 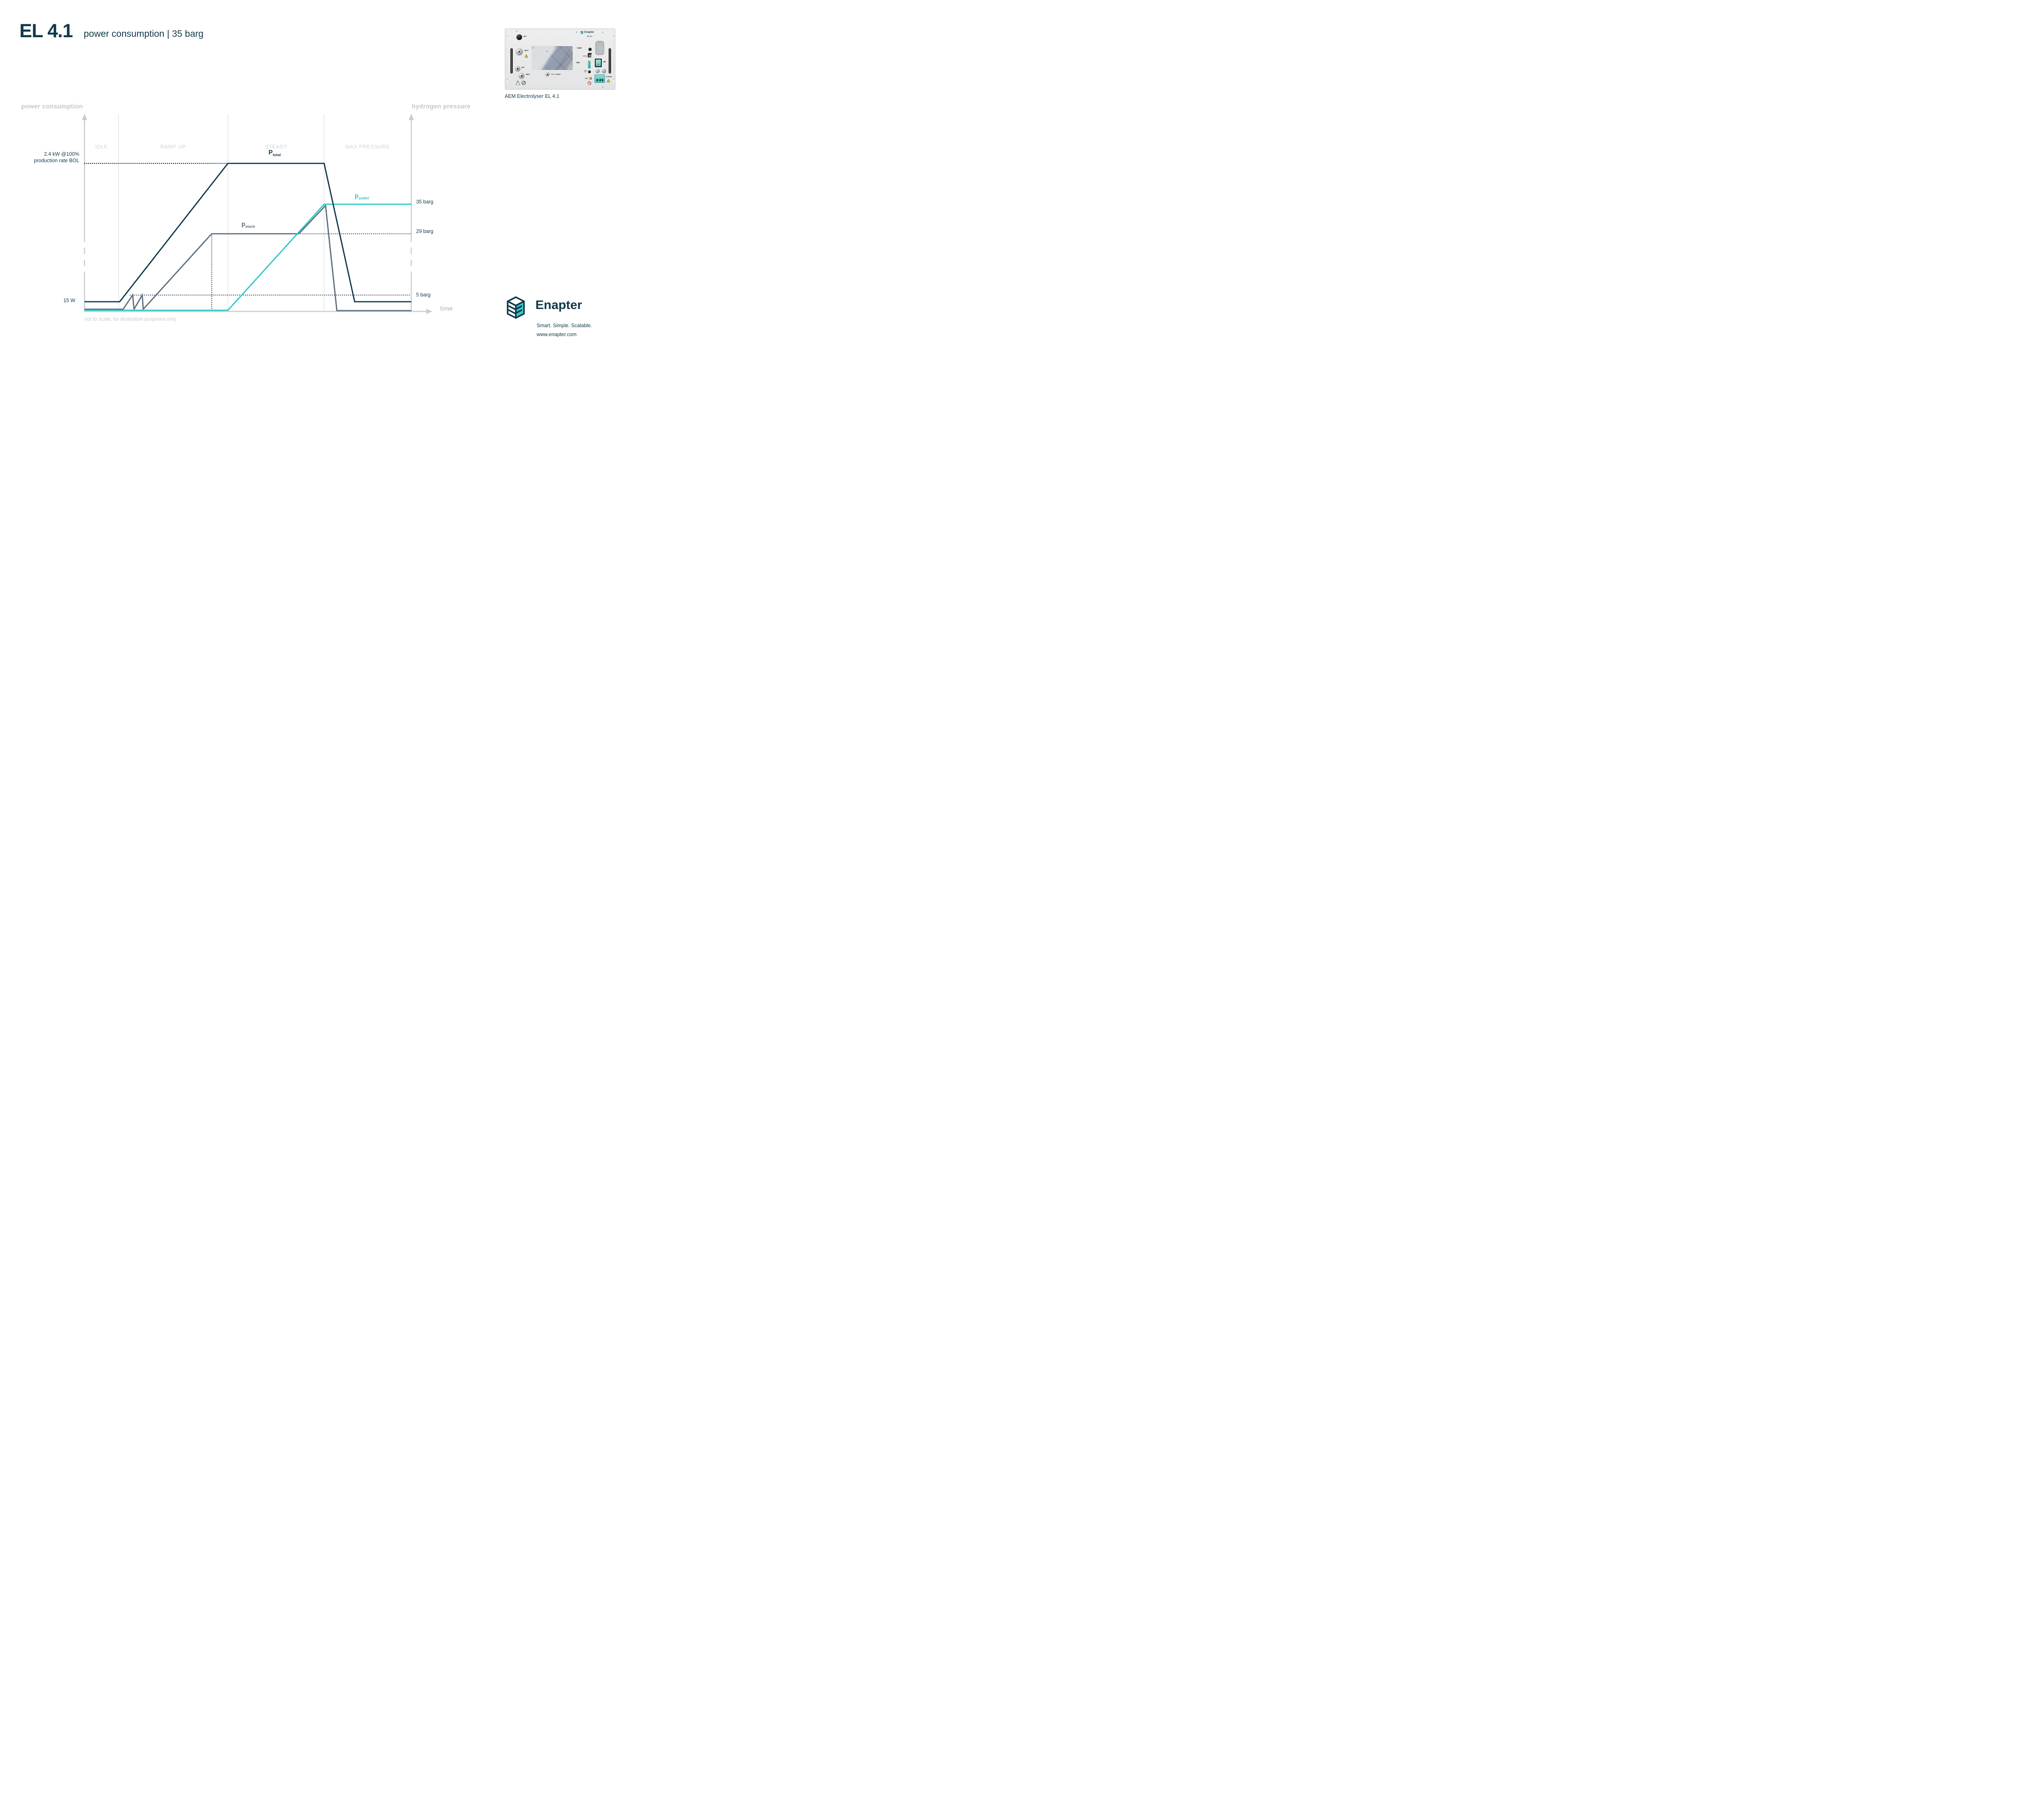 What do you see at coordinates (581, 32) in the screenshot?
I see `enapter-logo-icon-small` at bounding box center [581, 32].